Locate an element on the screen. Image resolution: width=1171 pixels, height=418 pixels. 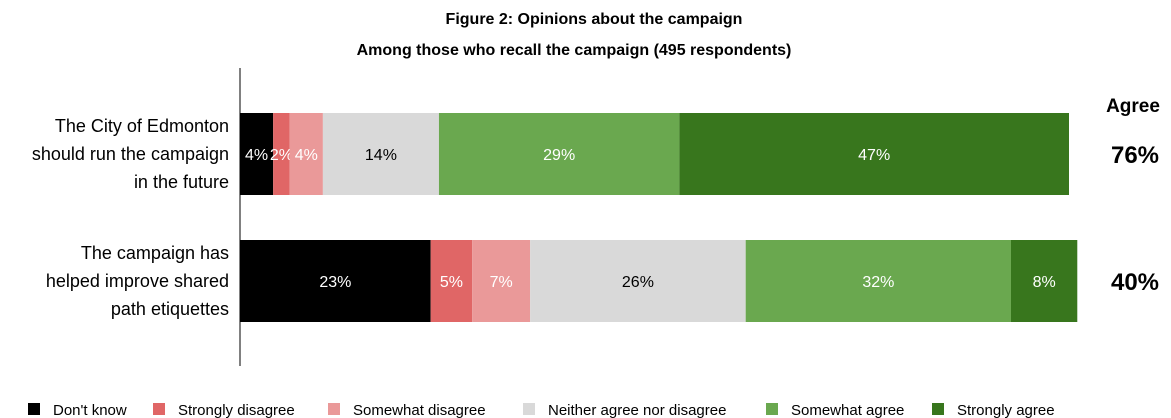
data-label-1-1: 4% is located at coordinates (256, 155).